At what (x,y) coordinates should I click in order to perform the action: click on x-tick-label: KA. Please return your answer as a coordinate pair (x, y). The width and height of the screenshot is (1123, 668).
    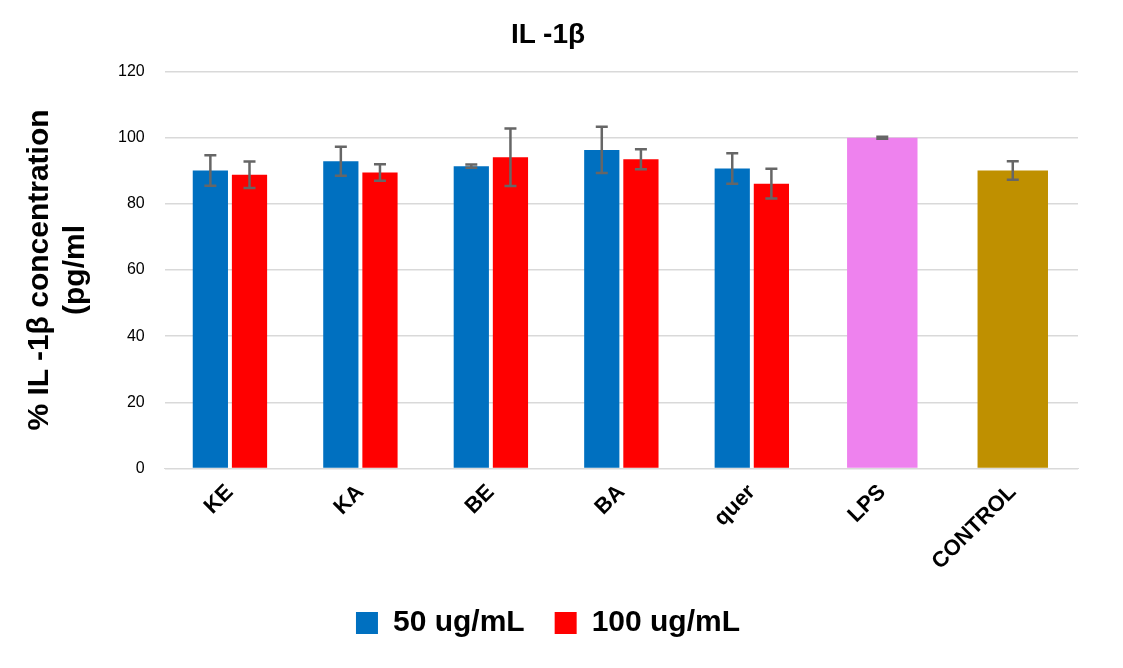
    Looking at the image, I should click on (348, 499).